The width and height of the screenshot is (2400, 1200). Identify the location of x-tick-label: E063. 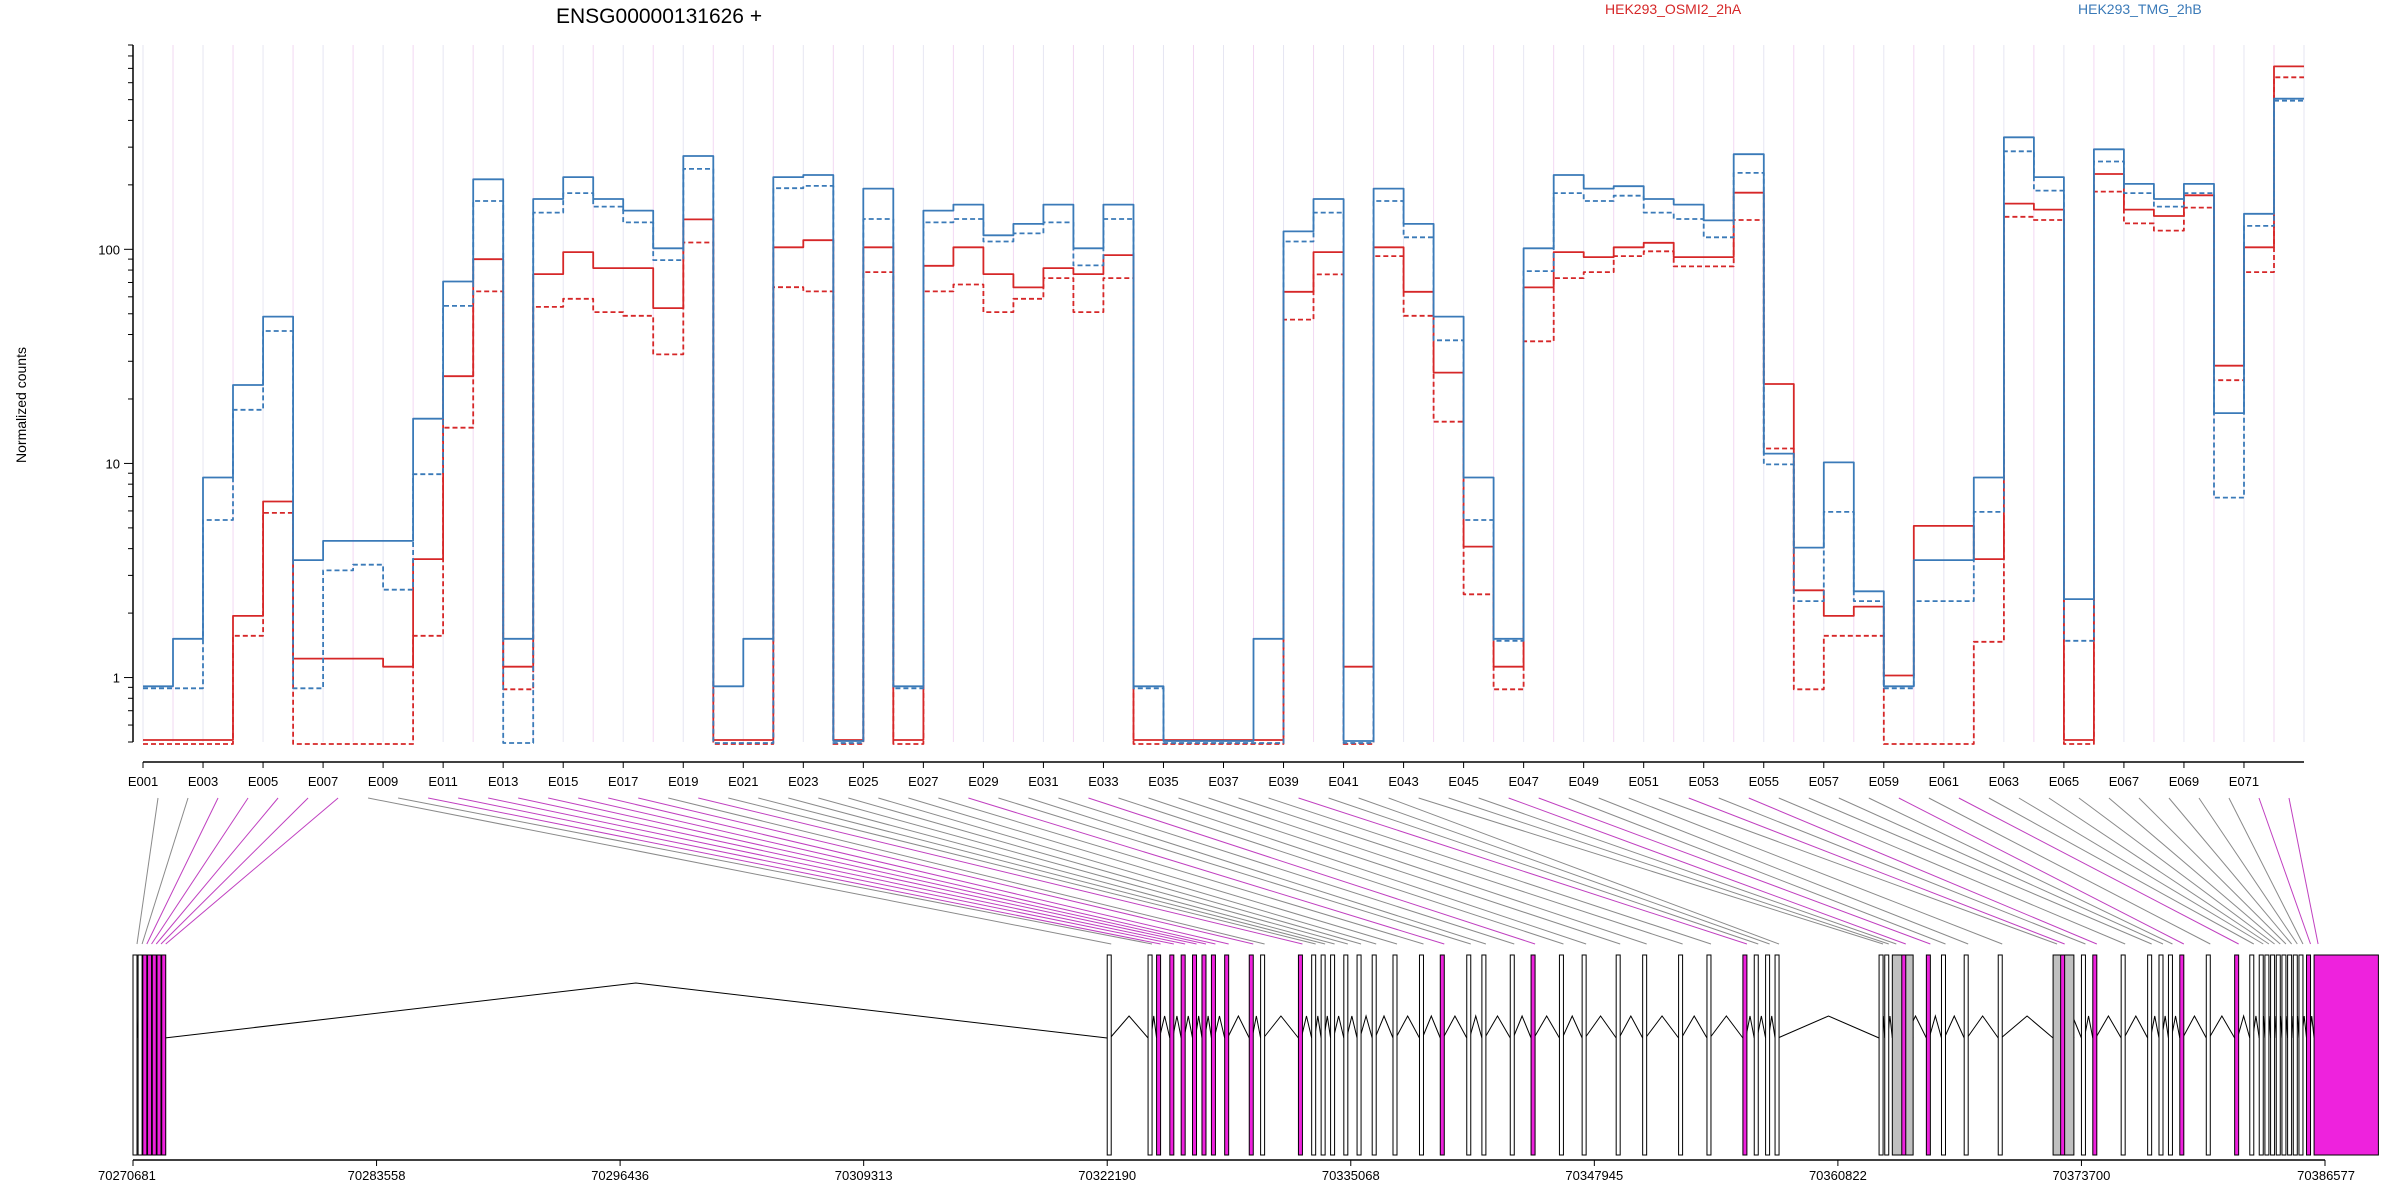
(2004, 781).